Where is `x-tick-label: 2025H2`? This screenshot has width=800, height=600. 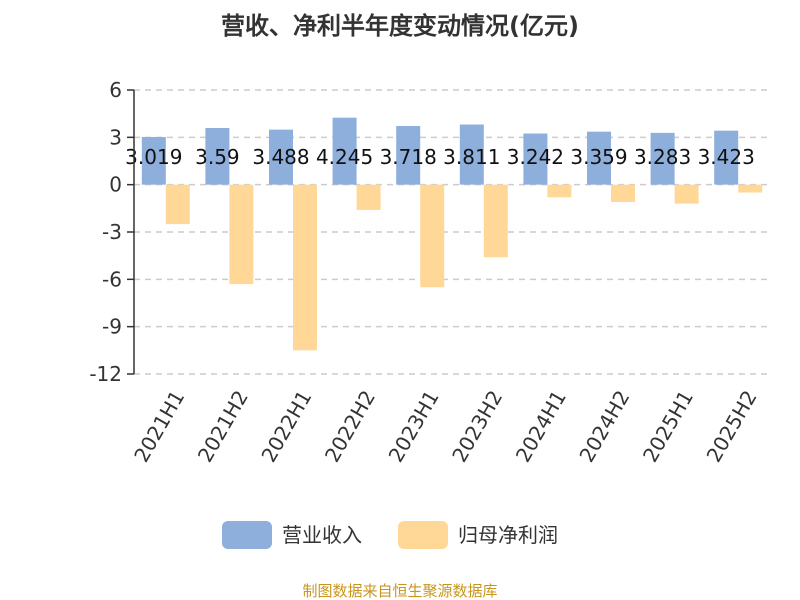 x-tick-label: 2025H2 is located at coordinates (732, 426).